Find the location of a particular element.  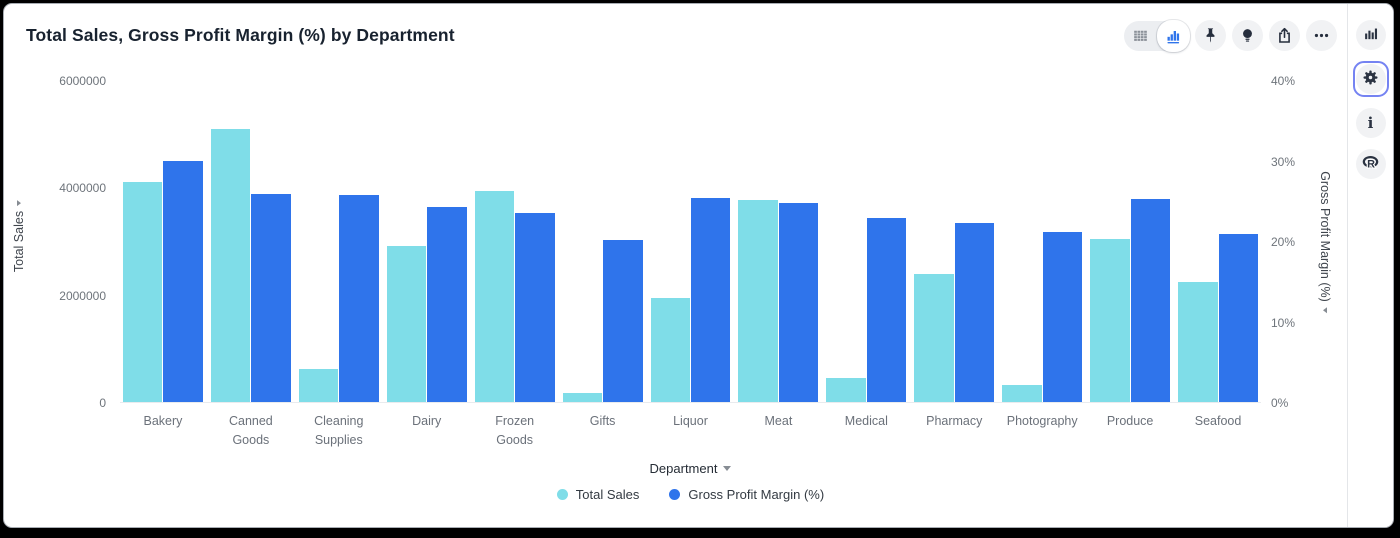

x-tick-label: Meat is located at coordinates (778, 421).